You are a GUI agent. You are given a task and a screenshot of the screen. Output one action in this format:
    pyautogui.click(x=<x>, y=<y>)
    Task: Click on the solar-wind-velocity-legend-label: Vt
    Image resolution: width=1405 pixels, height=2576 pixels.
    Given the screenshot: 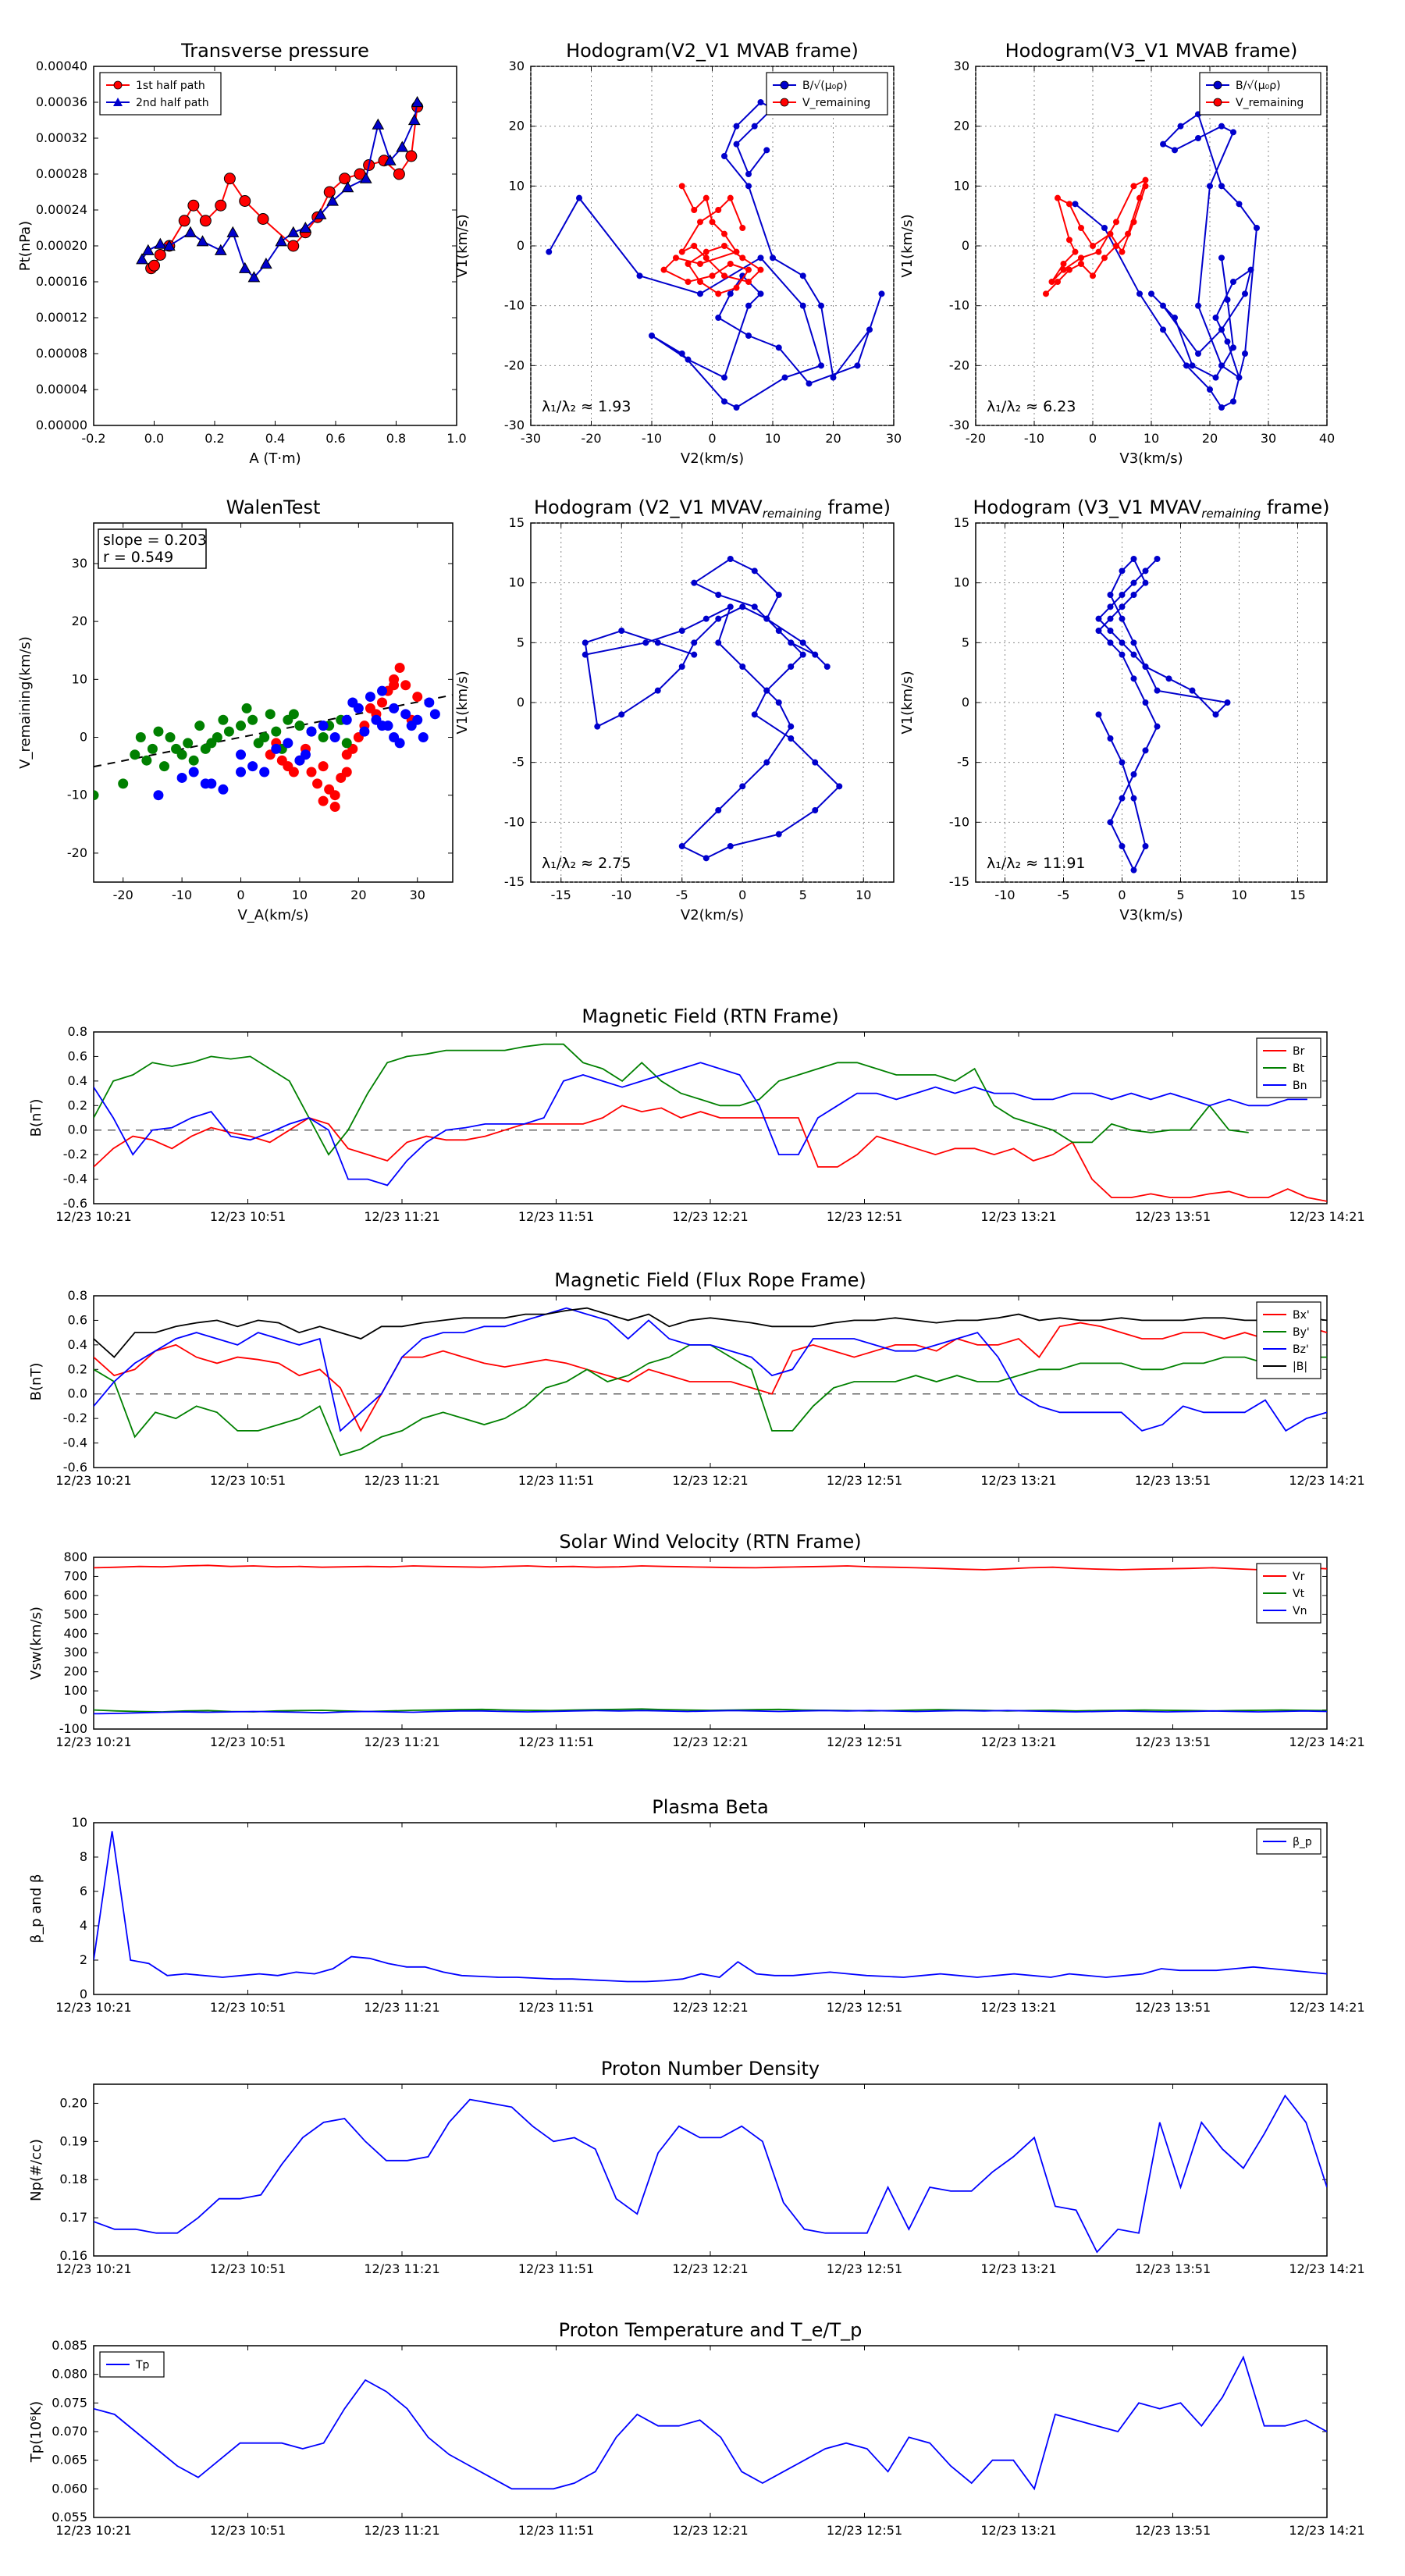 What is the action you would take?
    pyautogui.click(x=1299, y=1594)
    